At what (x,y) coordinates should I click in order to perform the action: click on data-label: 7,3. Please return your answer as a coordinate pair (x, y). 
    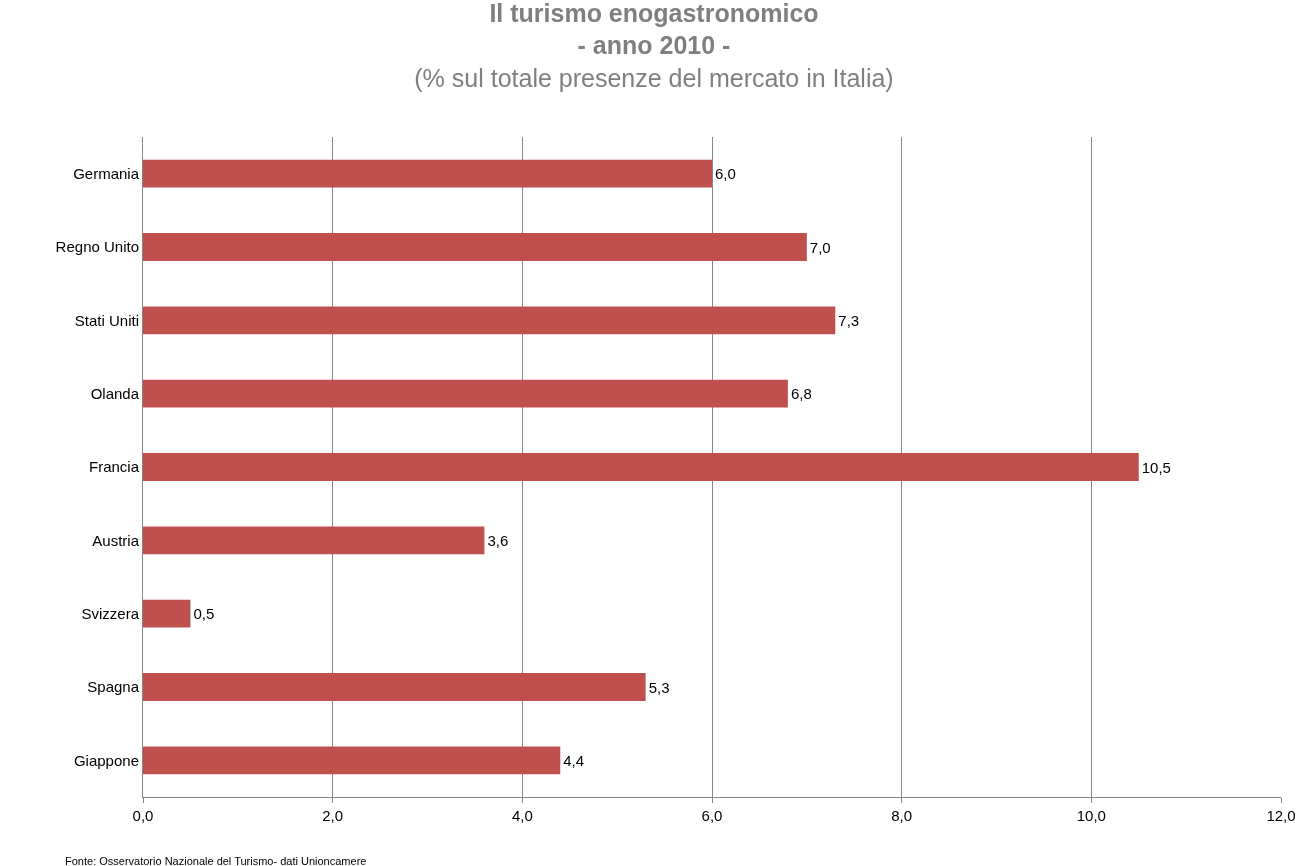
    Looking at the image, I should click on (849, 320).